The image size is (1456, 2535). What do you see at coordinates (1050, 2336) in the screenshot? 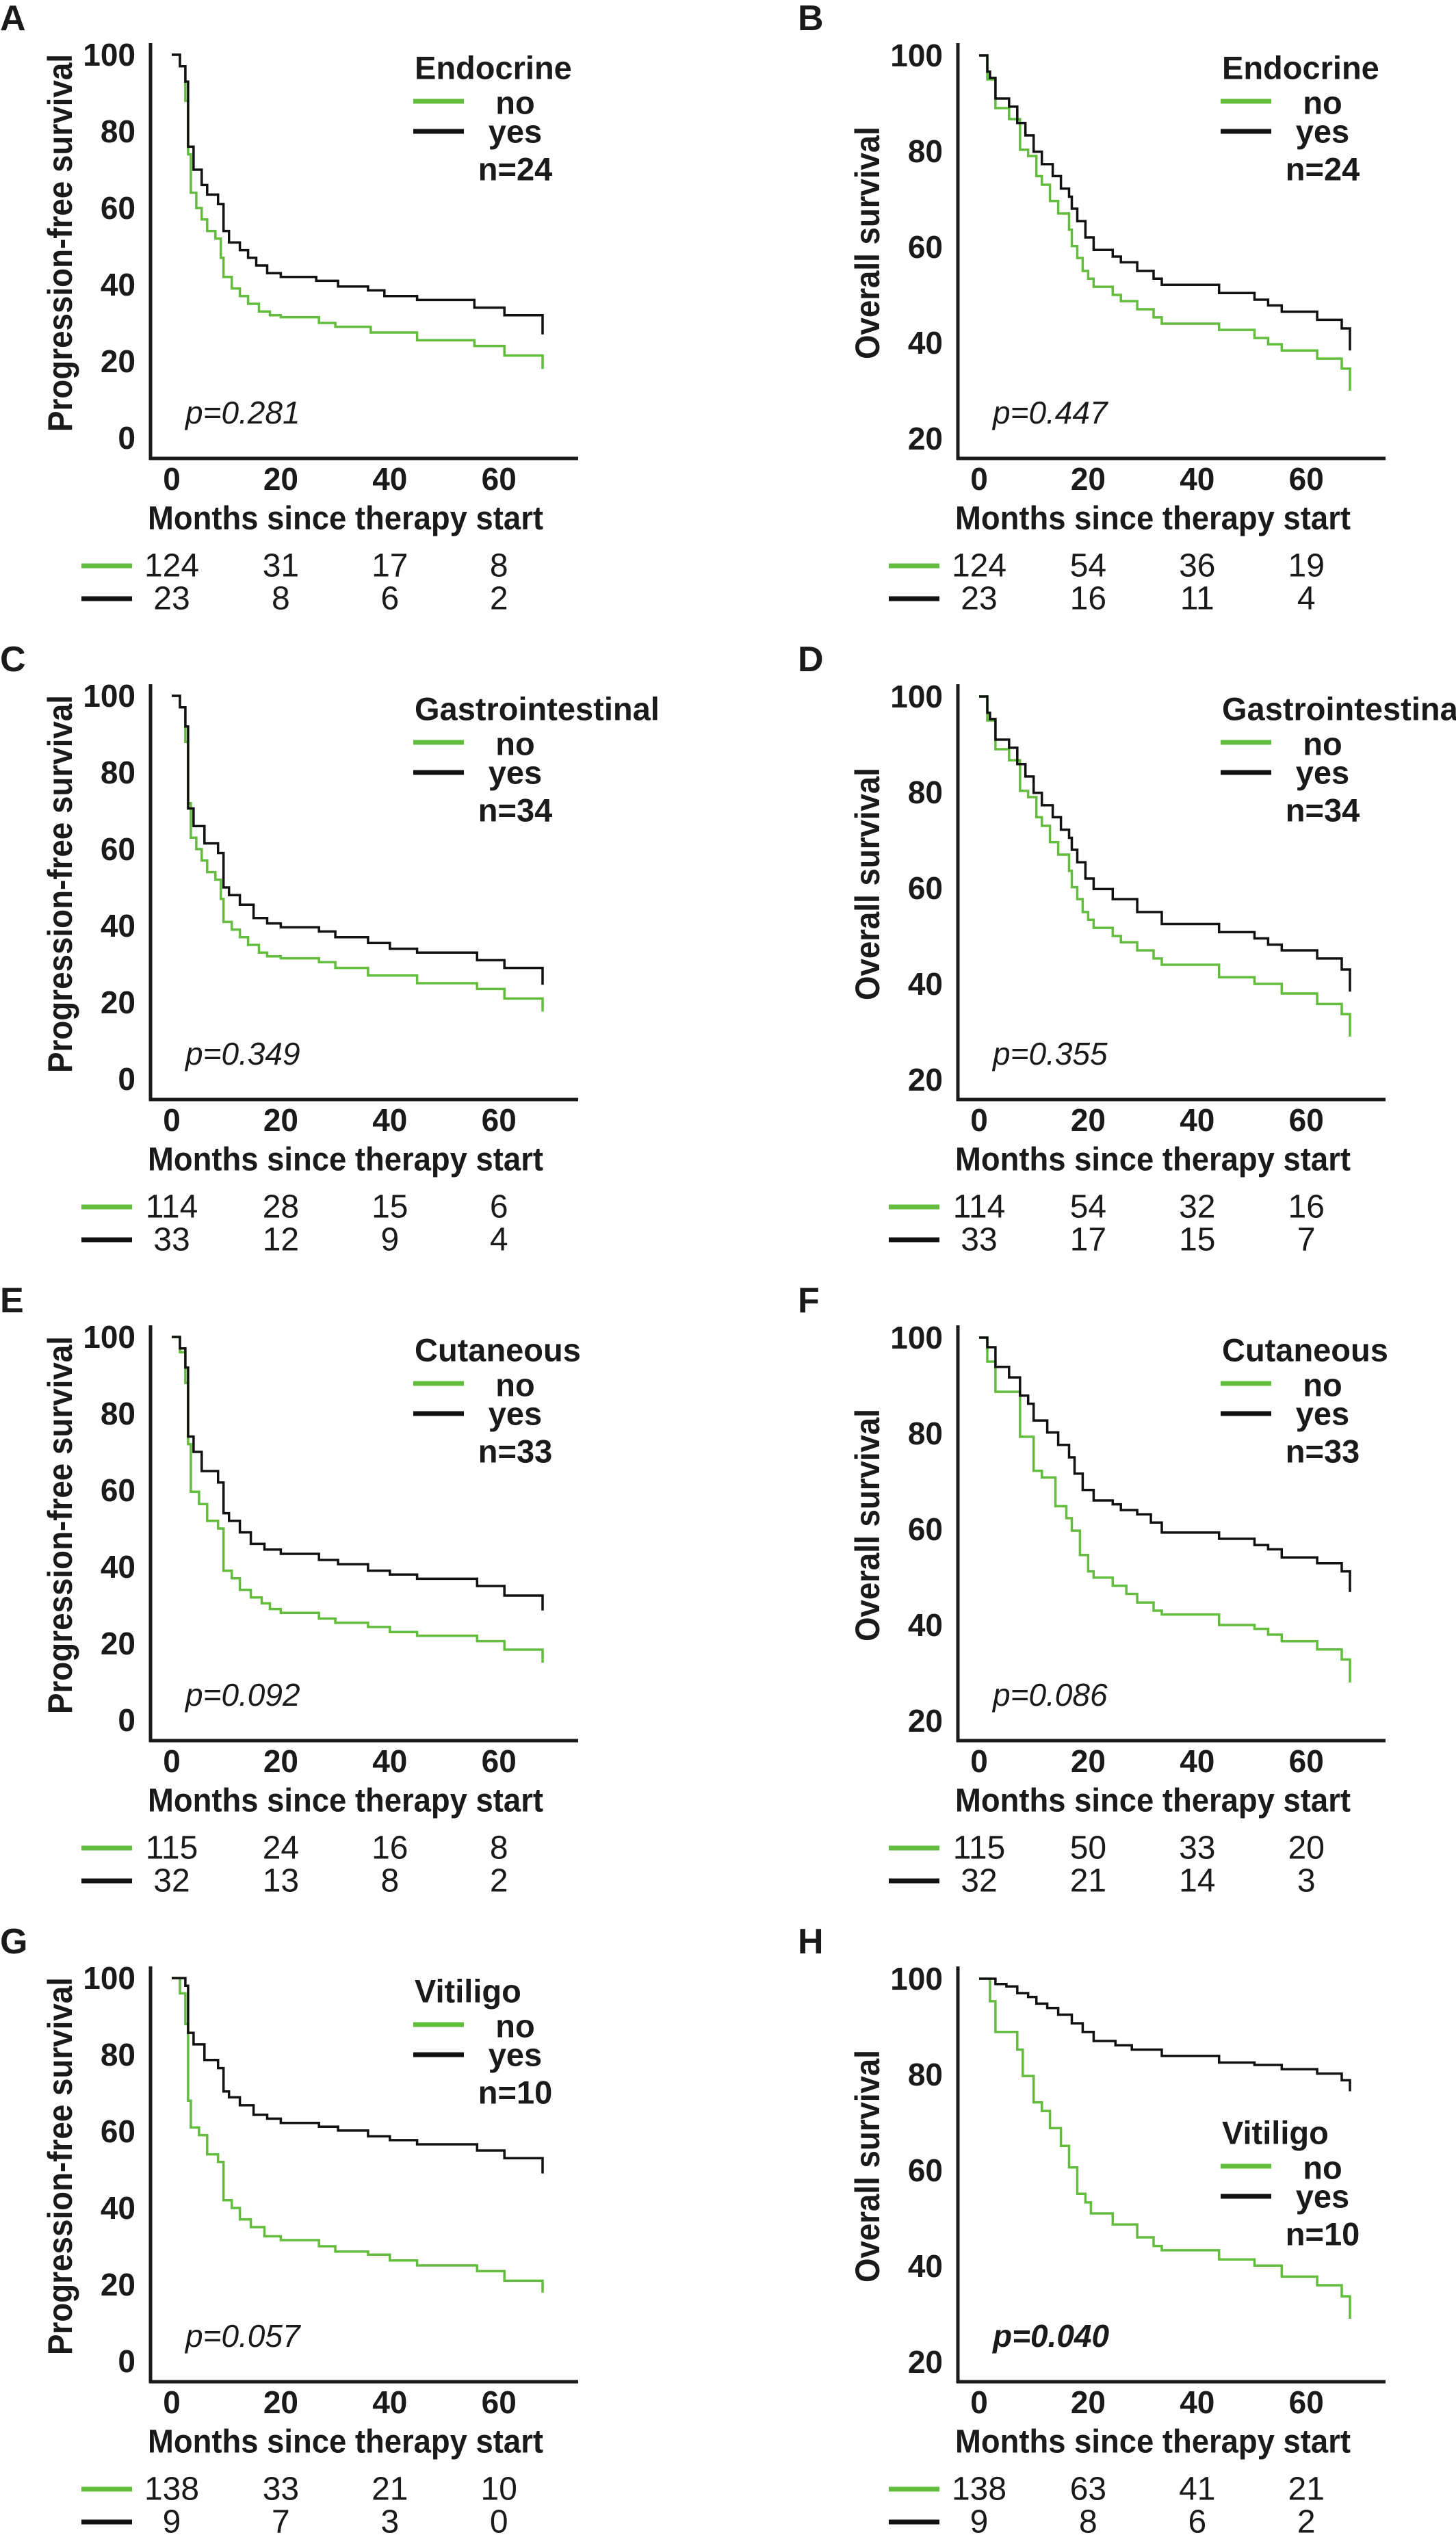
I see `p-value: p=0.040` at bounding box center [1050, 2336].